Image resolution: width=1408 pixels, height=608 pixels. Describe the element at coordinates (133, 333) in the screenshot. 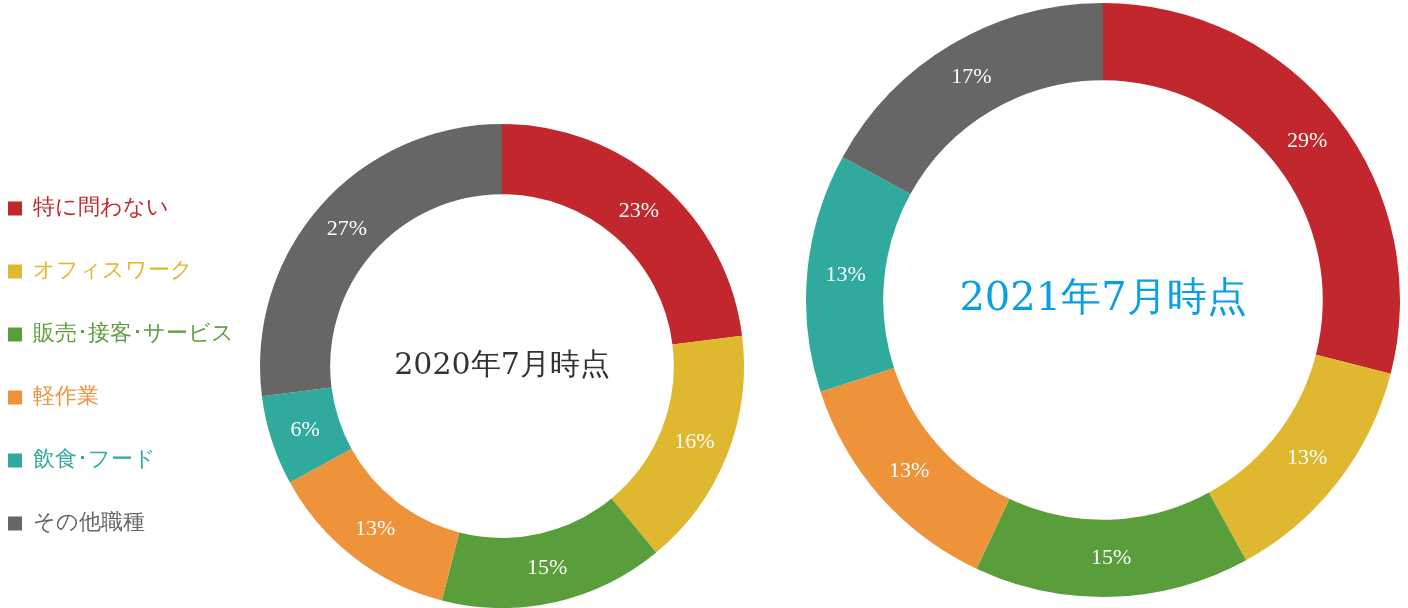

I see `legend-label: 販売･接客･サービス` at that location.